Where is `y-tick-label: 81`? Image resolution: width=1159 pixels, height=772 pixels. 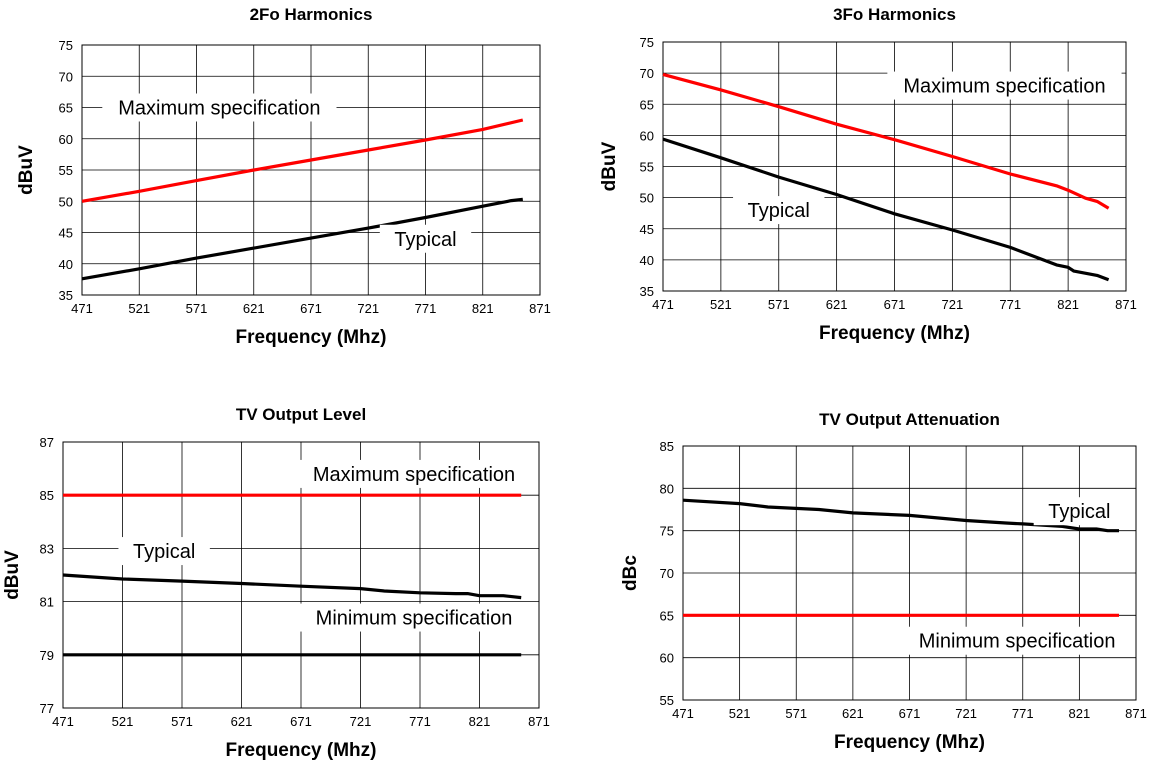
y-tick-label: 81 is located at coordinates (47, 602).